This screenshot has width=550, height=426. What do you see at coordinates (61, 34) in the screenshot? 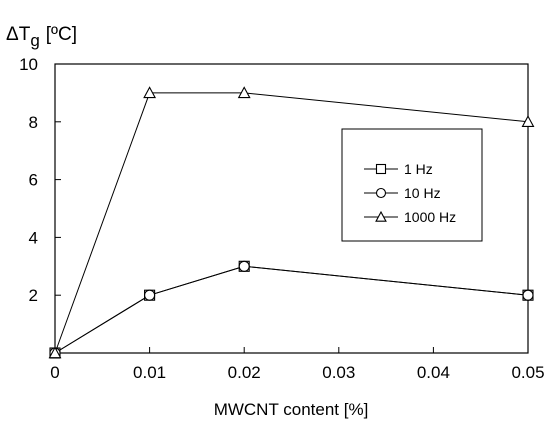
I see `y-label-unit: [ºC]` at bounding box center [61, 34].